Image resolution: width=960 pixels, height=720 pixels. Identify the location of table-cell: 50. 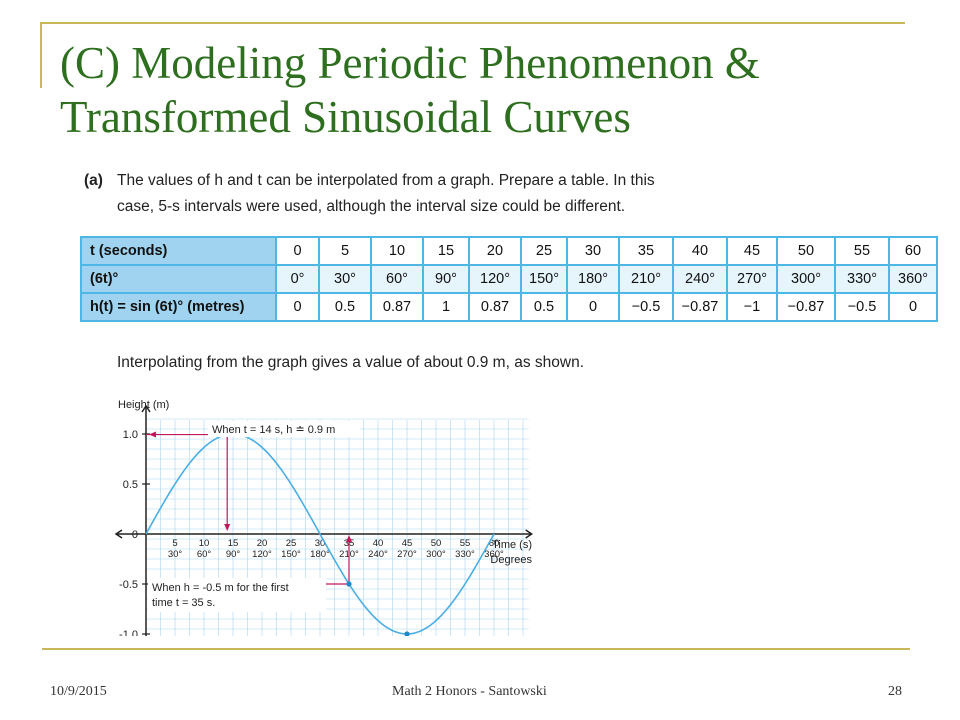
(806, 251).